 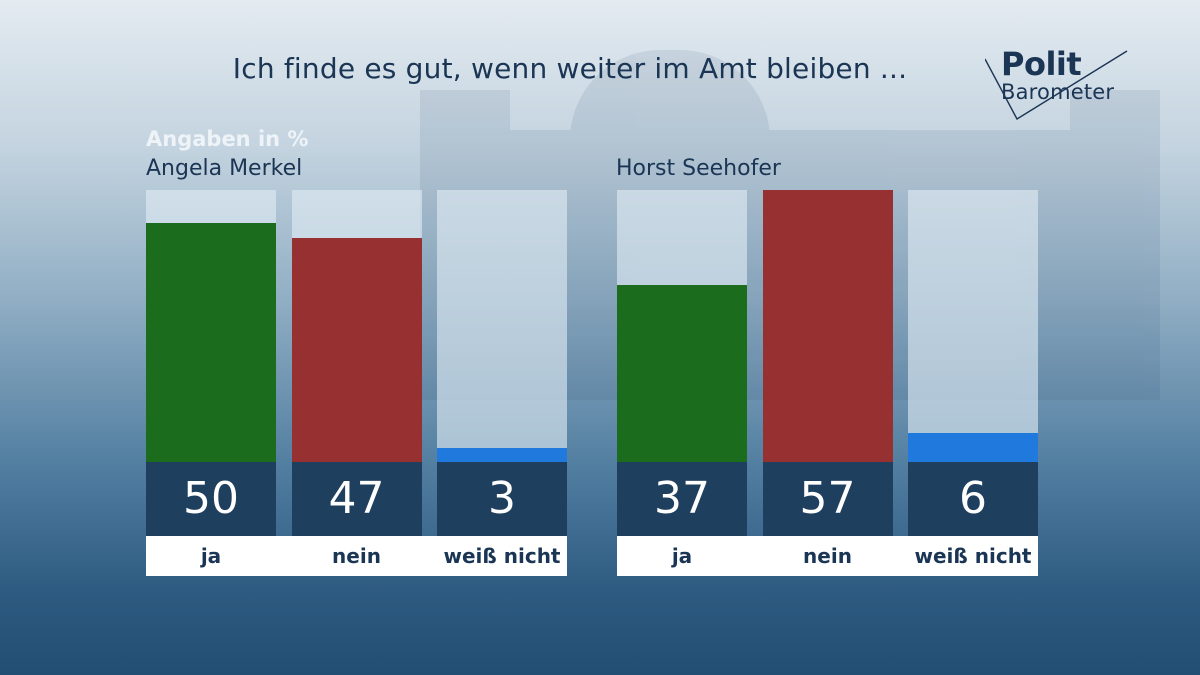 I want to click on value-label-weiss_nicht: 3, so click(x=502, y=499).